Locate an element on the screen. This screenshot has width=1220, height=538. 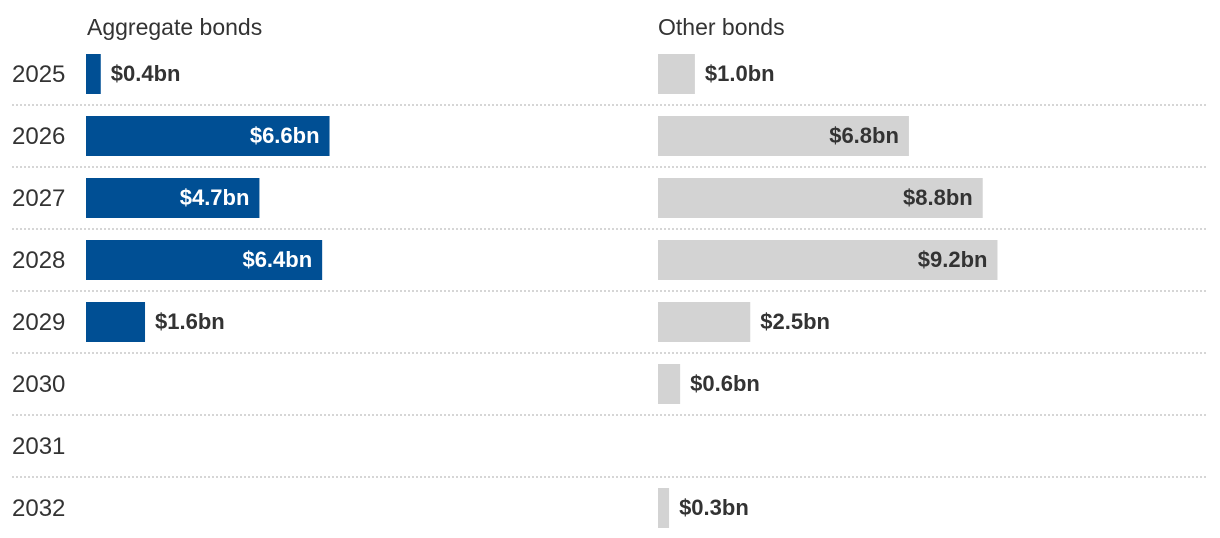
data-label: $8.8bn is located at coordinates (938, 197).